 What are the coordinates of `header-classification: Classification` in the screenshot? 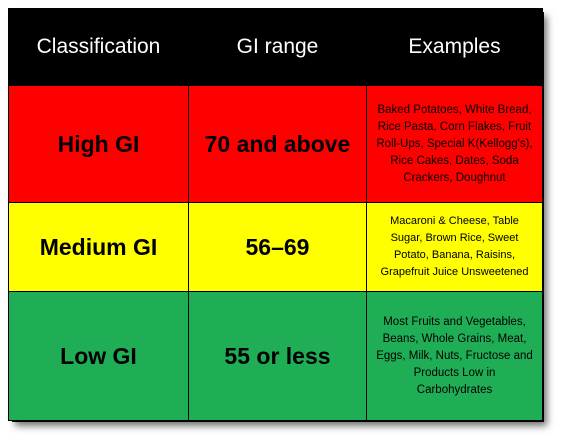 It's located at (98, 47).